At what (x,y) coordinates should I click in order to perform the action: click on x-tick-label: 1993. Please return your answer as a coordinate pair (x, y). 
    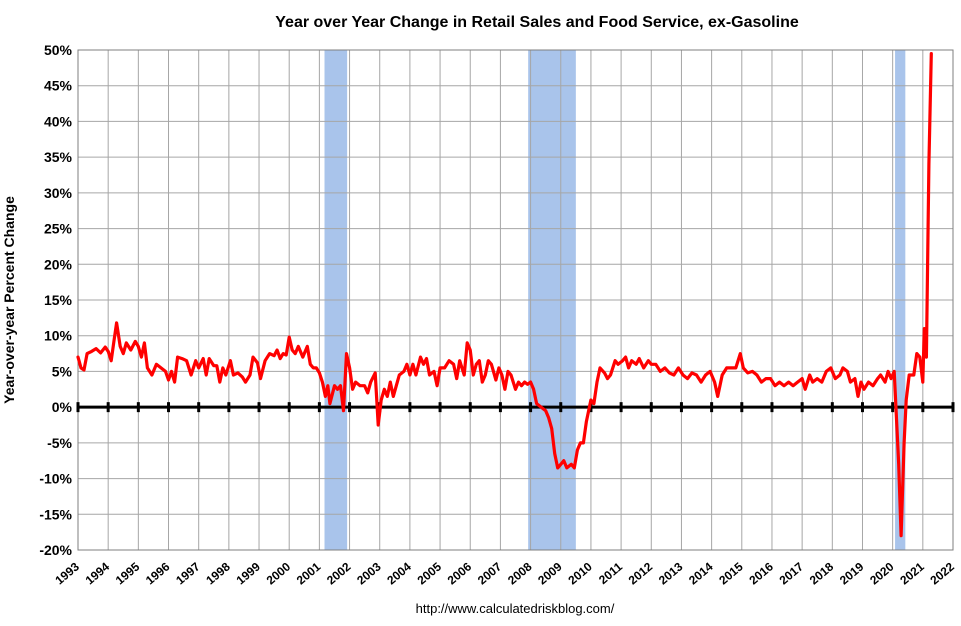
    Looking at the image, I should click on (67, 573).